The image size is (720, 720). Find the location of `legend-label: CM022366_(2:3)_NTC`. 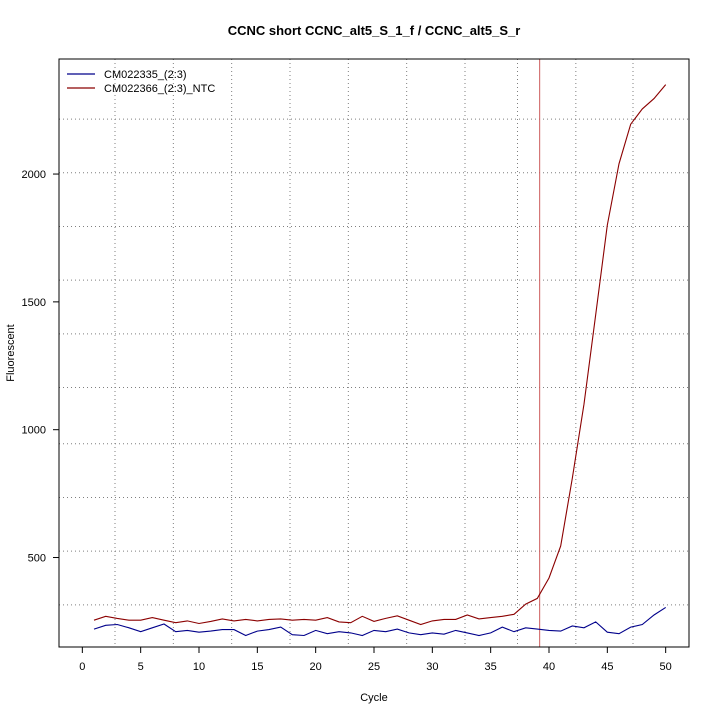

legend-label: CM022366_(2:3)_NTC is located at coordinates (159, 89).